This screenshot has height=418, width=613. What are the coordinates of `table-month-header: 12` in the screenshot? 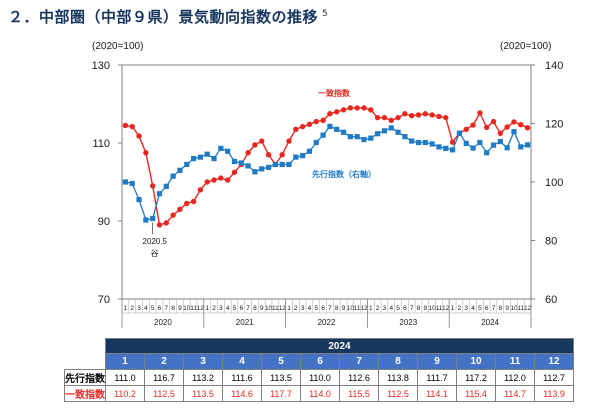 It's located at (554, 361).